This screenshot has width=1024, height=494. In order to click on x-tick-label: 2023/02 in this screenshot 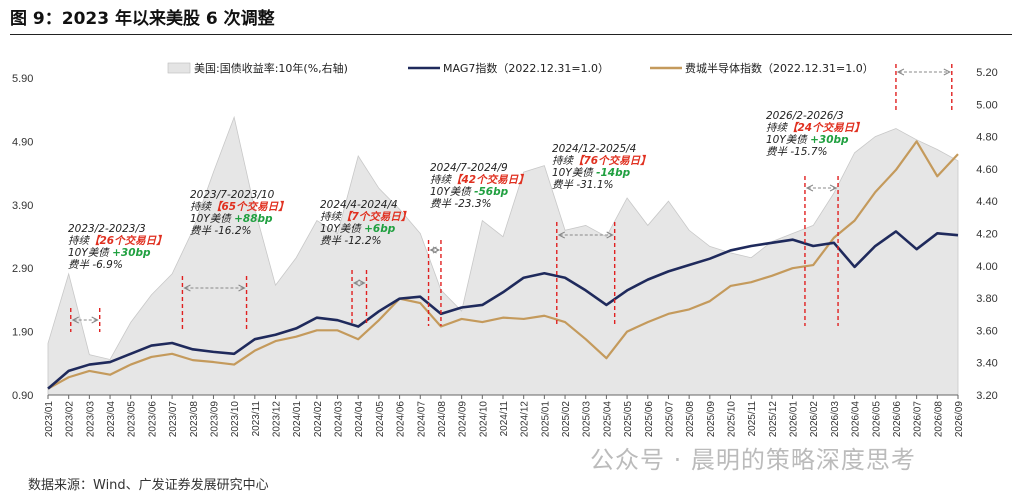, I will do `click(70, 419)`.